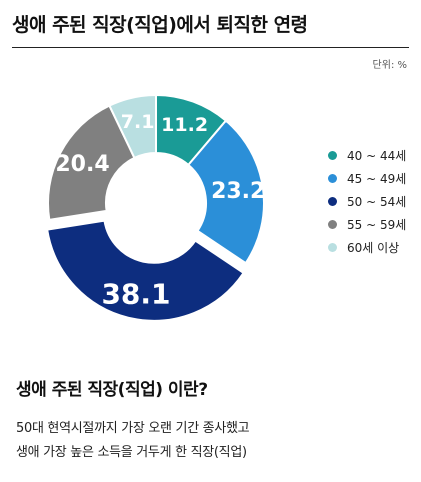 This screenshot has height=482, width=421. Describe the element at coordinates (210, 47) in the screenshot. I see `title-divider` at that location.